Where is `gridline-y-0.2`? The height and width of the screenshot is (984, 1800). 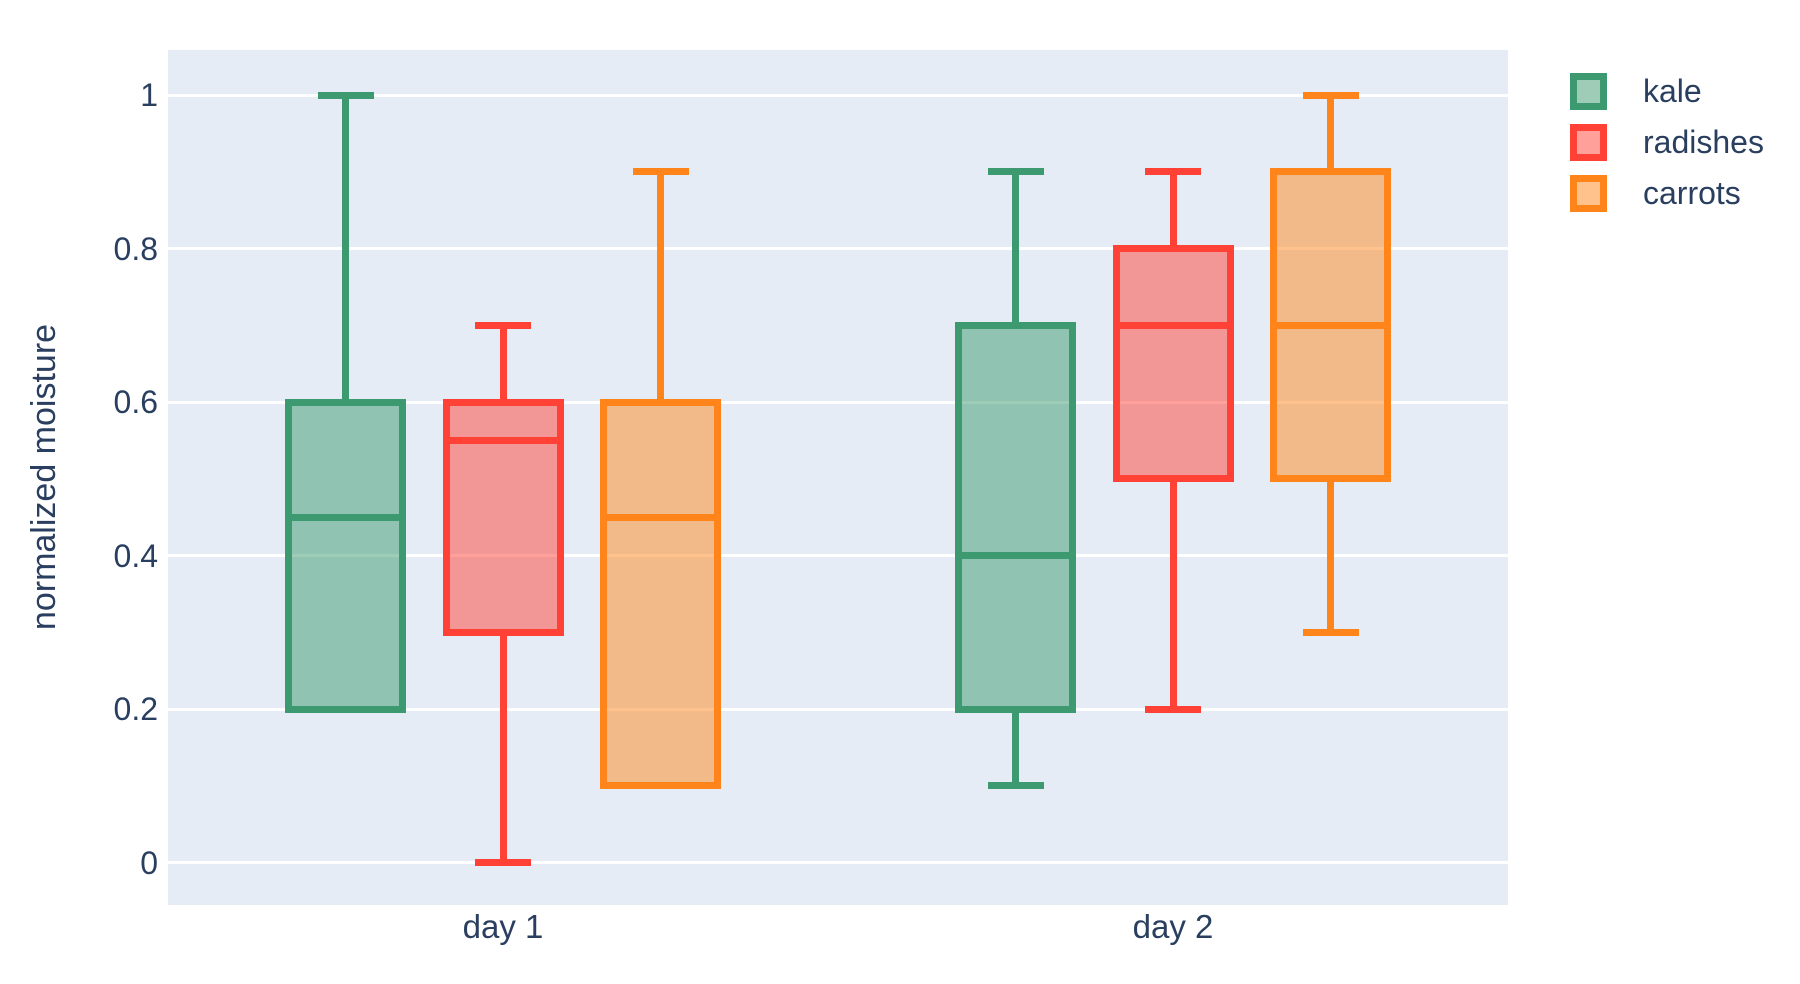 gridline-y-0.2 is located at coordinates (838, 709).